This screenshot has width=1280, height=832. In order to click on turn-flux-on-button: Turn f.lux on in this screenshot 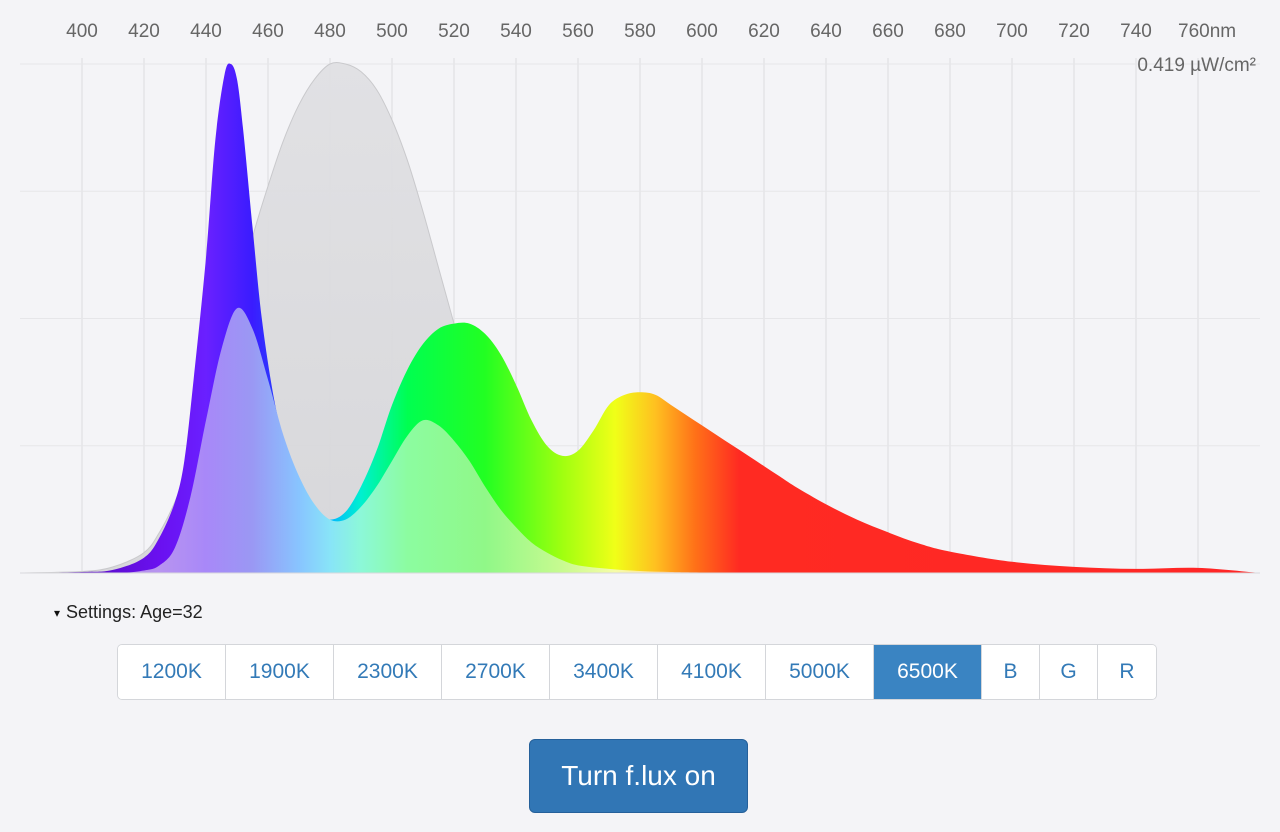, I will do `click(638, 776)`.